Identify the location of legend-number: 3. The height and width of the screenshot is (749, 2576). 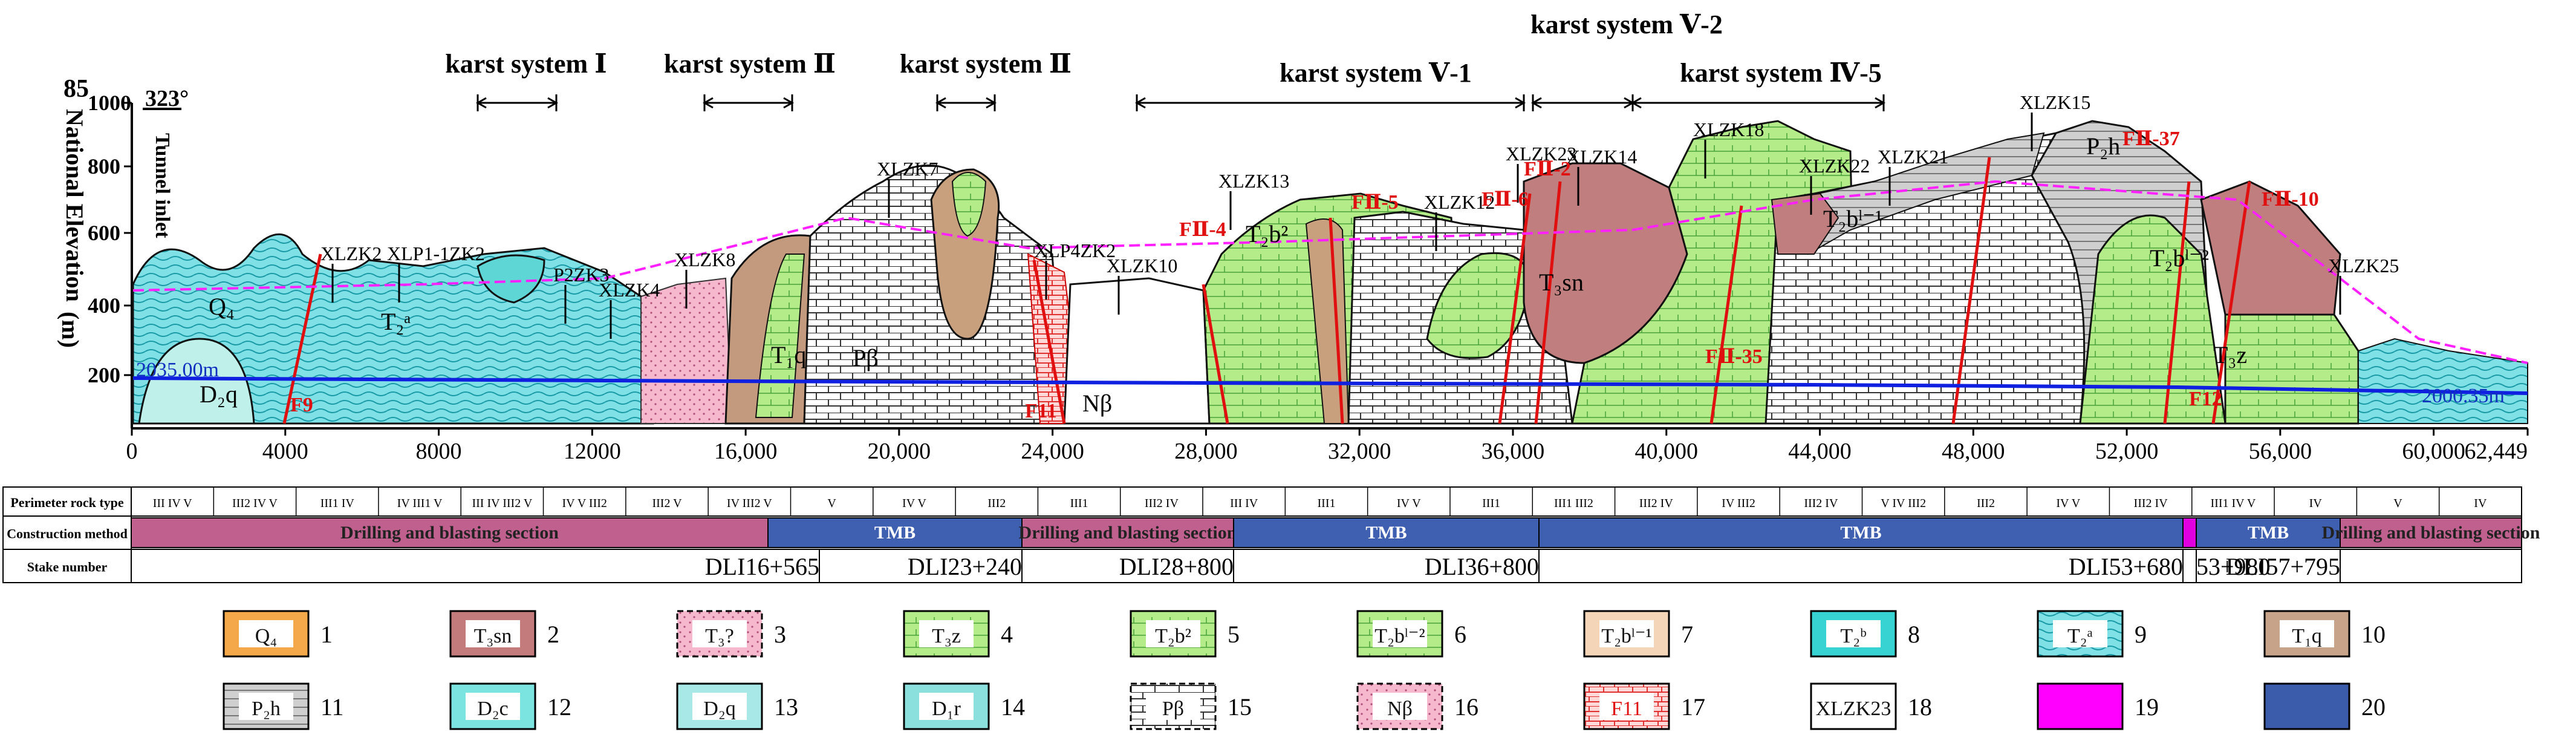
(780, 635).